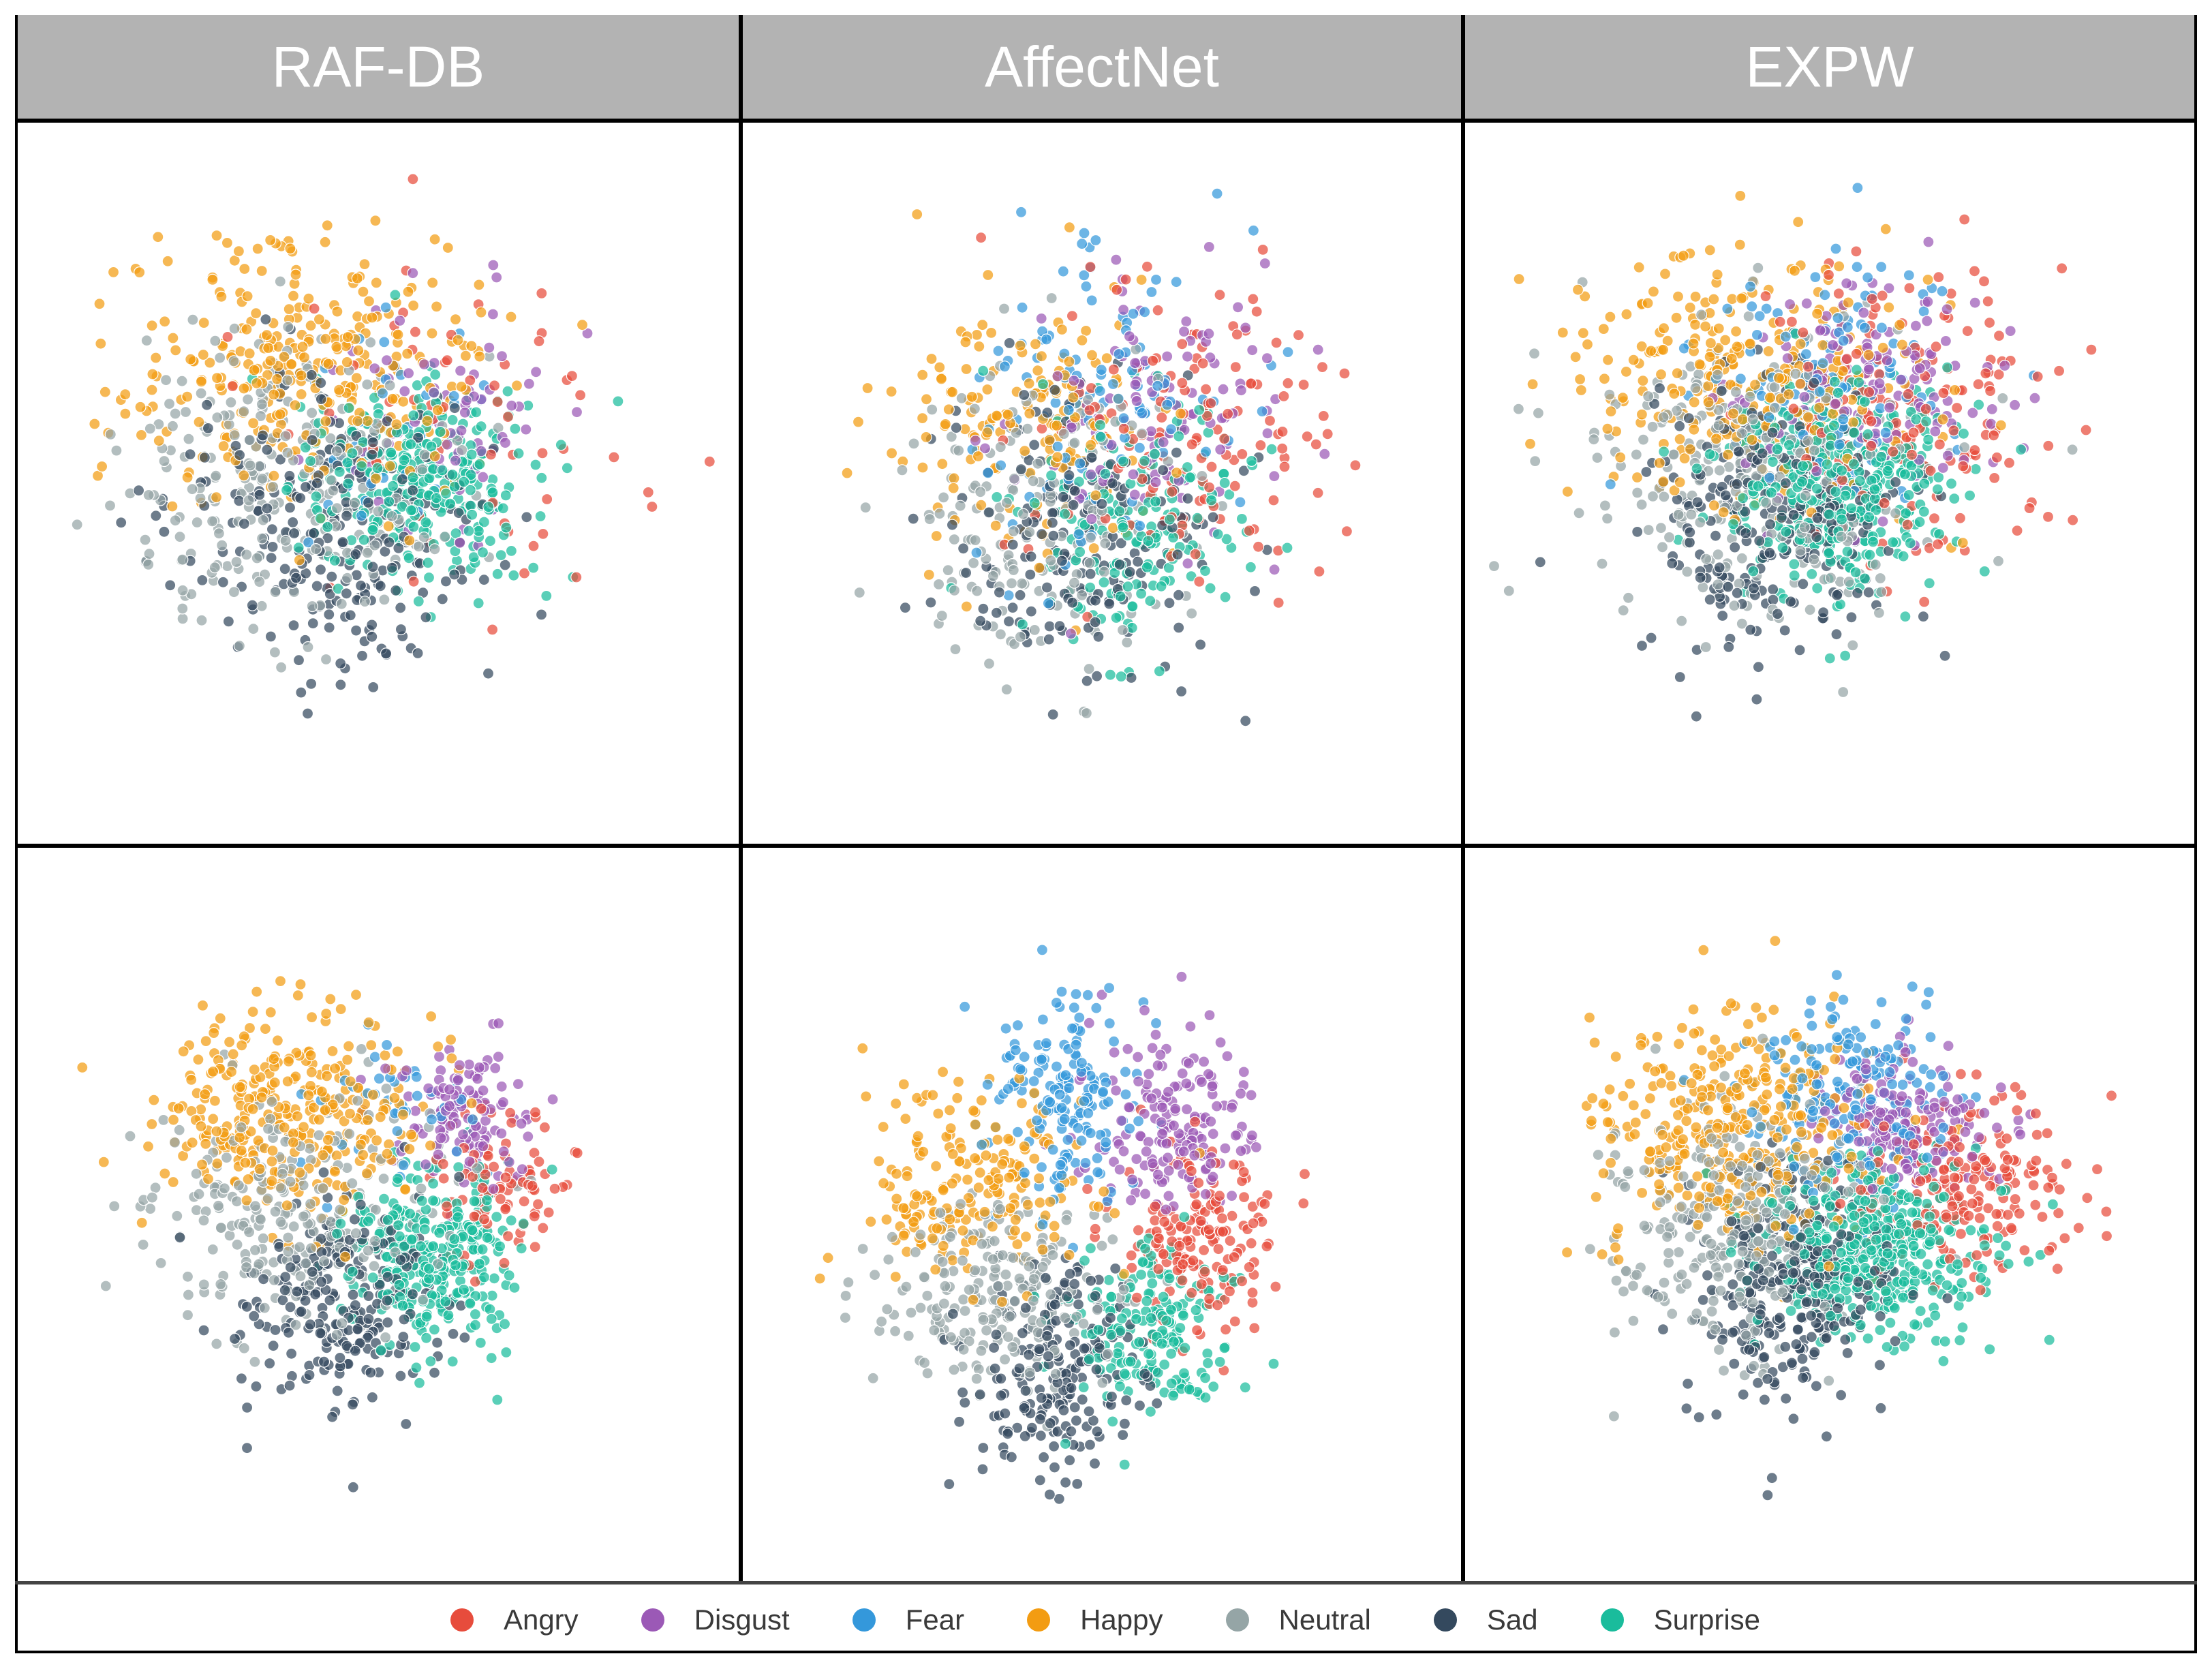  Describe the element at coordinates (16, 834) in the screenshot. I see `outer-border-left` at that location.